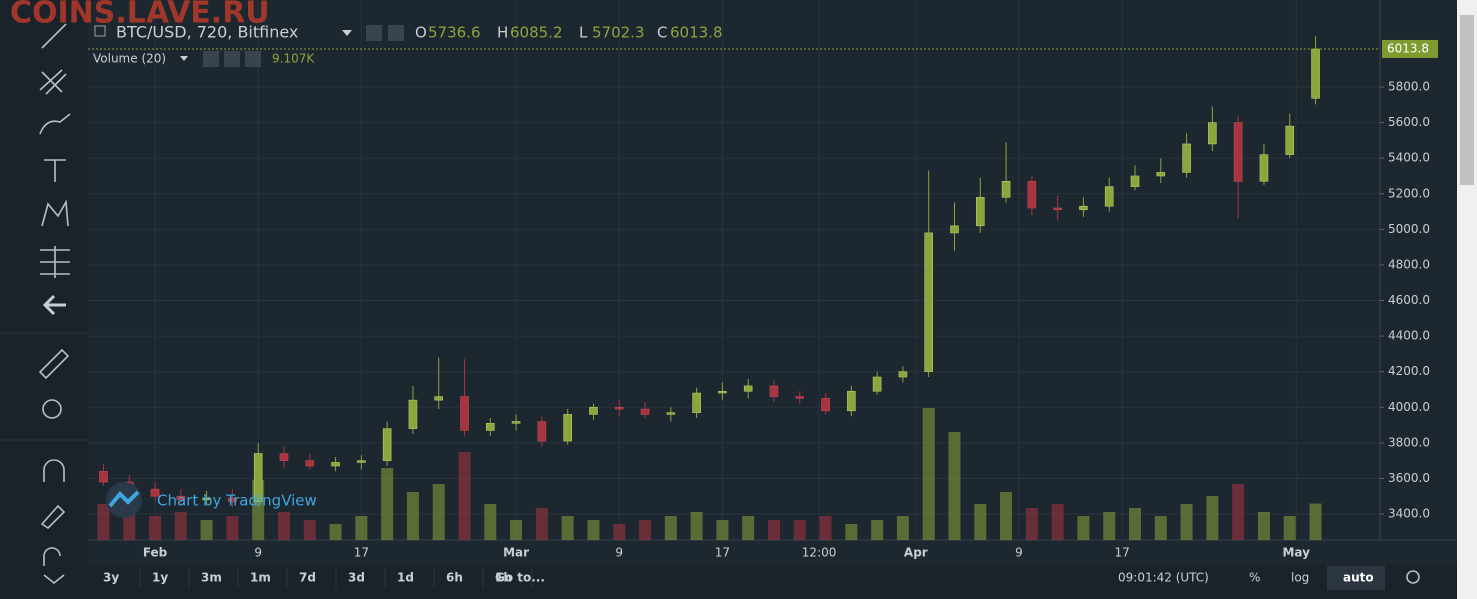 The height and width of the screenshot is (599, 1477). What do you see at coordinates (1409, 407) in the screenshot?
I see `y-tick-label: 4000.0` at bounding box center [1409, 407].